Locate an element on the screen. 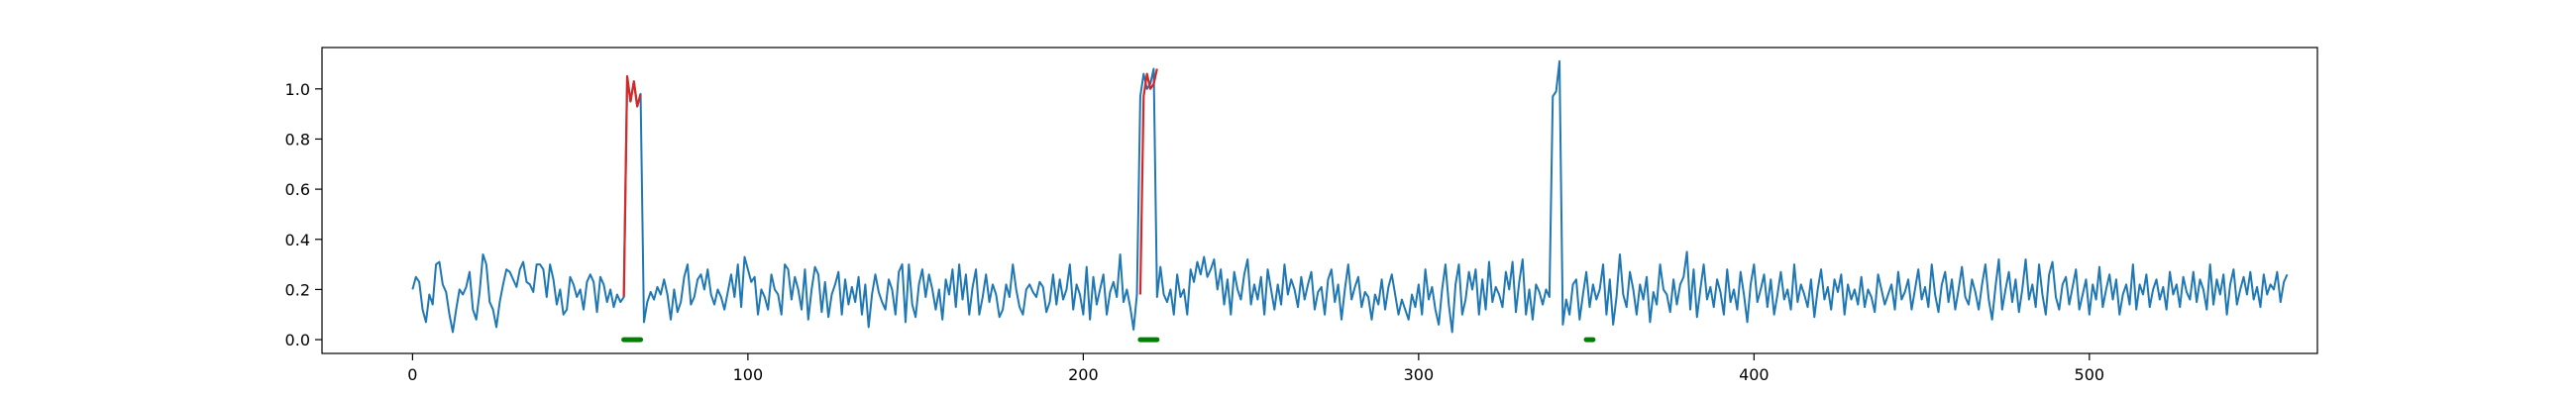  y-tick-label: 0.4 is located at coordinates (297, 240).